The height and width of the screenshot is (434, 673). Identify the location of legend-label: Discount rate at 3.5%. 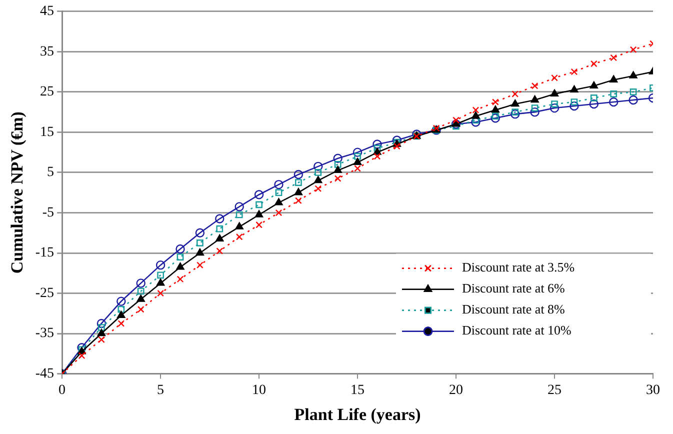
(518, 267).